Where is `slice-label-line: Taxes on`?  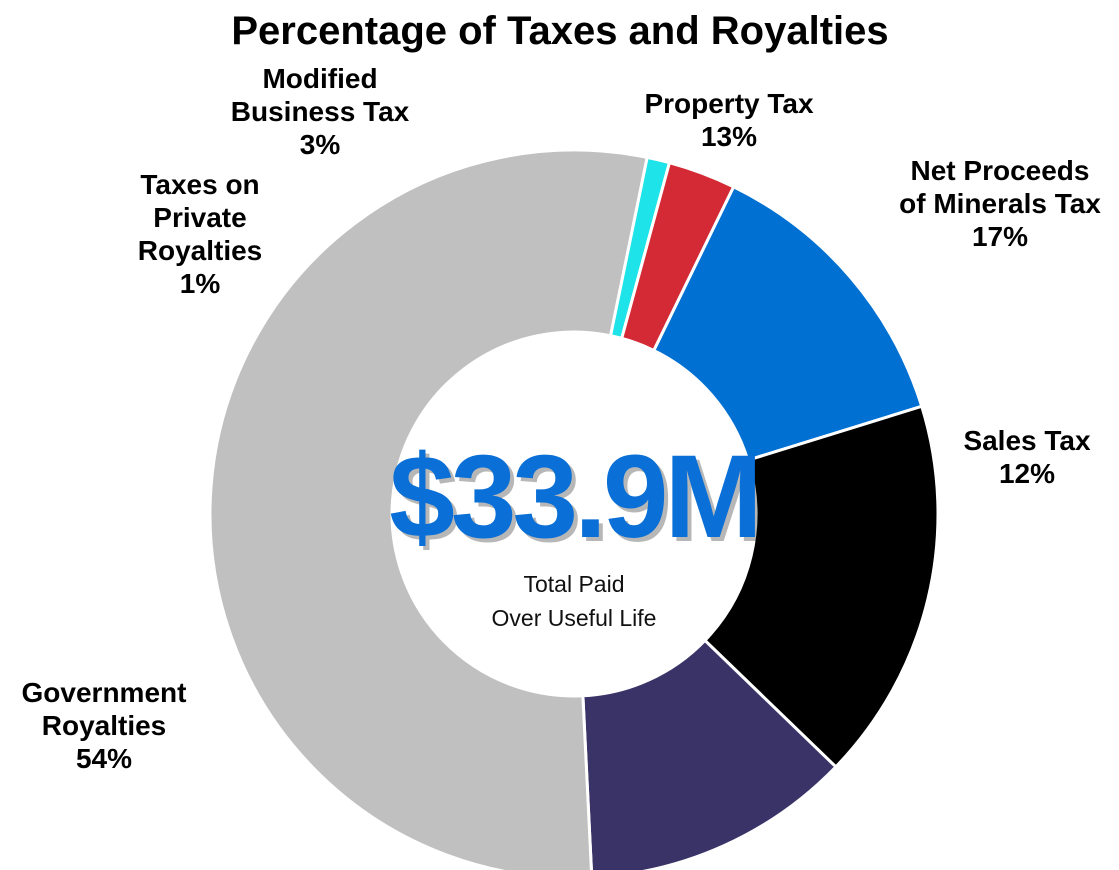 slice-label-line: Taxes on is located at coordinates (199, 184).